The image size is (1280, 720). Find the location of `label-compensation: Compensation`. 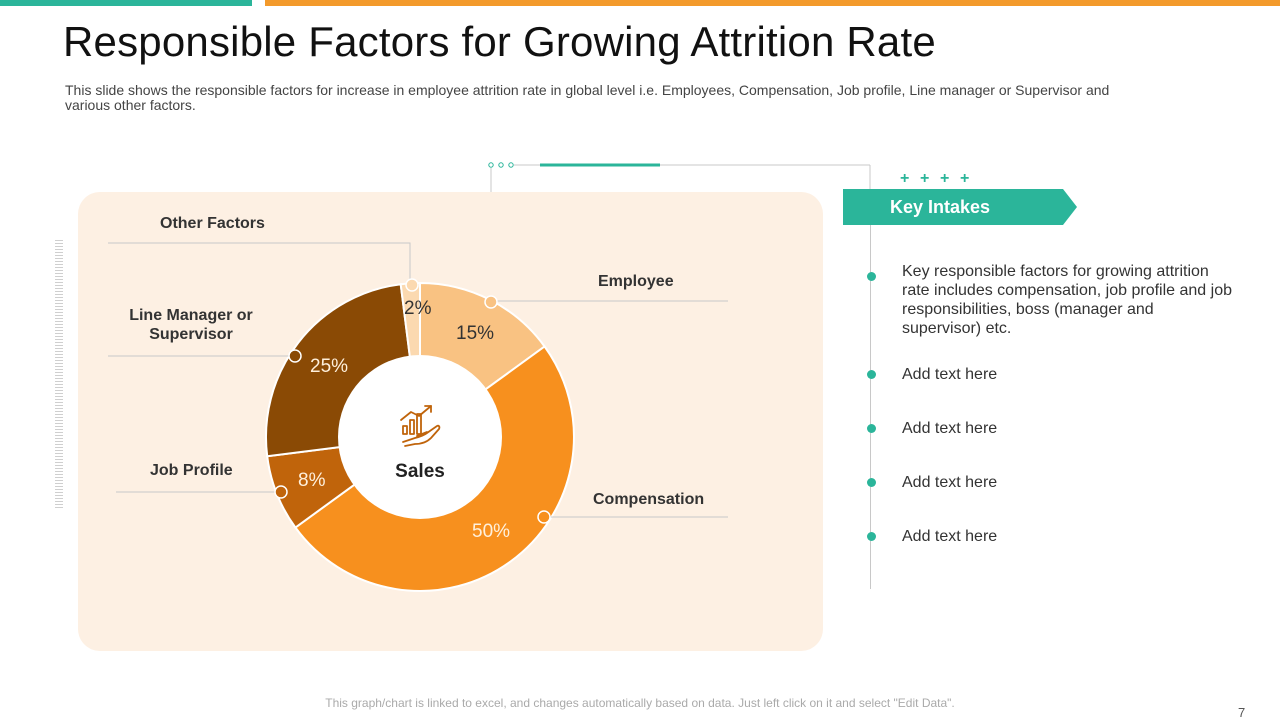

label-compensation: Compensation is located at coordinates (649, 499).